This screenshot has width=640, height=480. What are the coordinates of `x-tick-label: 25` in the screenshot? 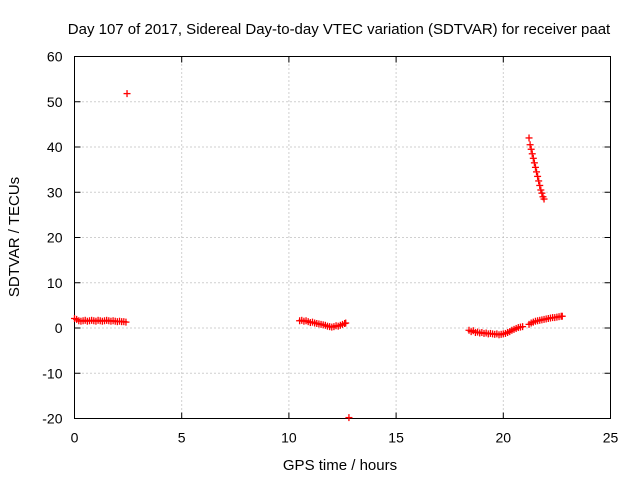 It's located at (611, 438).